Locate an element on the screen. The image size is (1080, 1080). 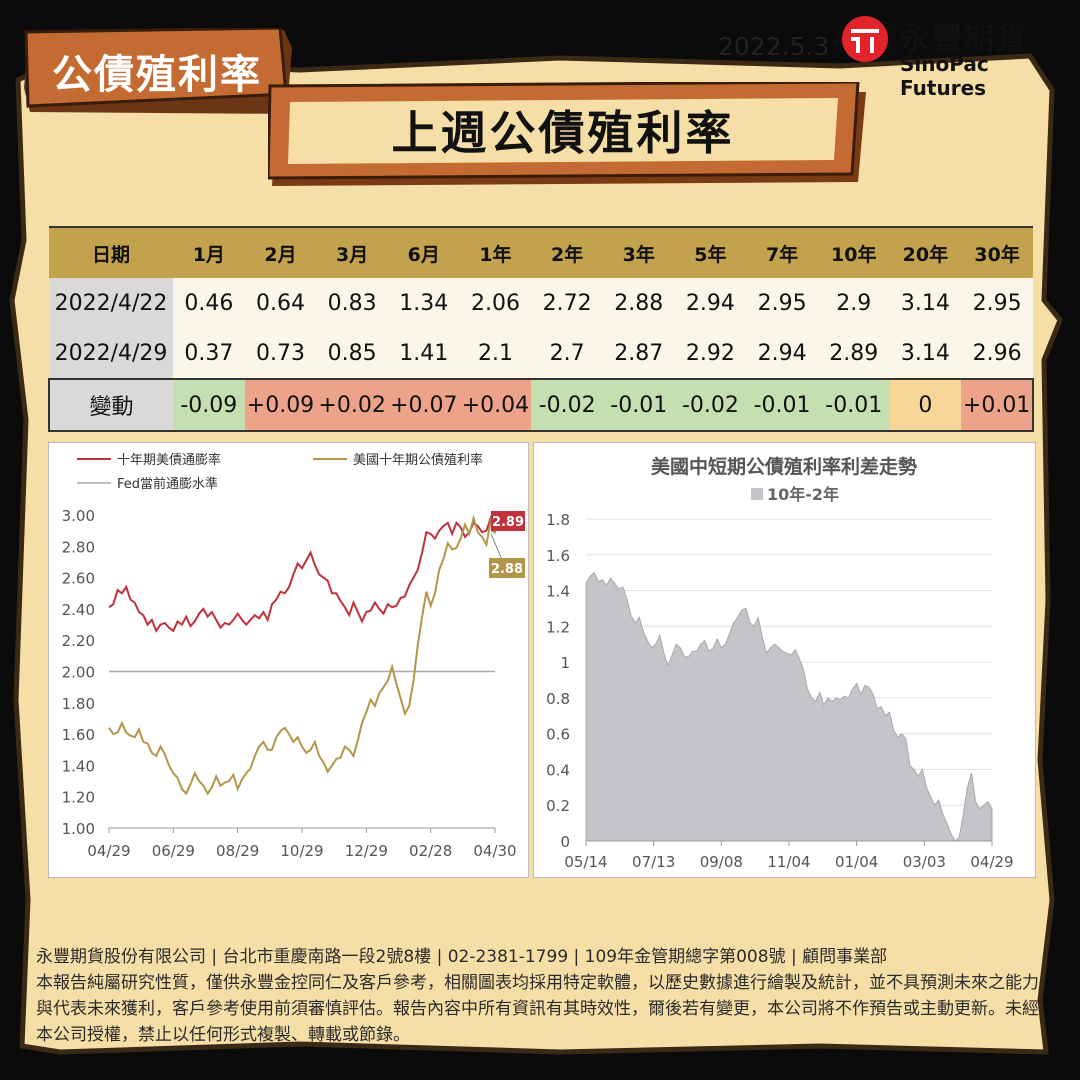
yield-cell: 2.9 is located at coordinates (853, 303).